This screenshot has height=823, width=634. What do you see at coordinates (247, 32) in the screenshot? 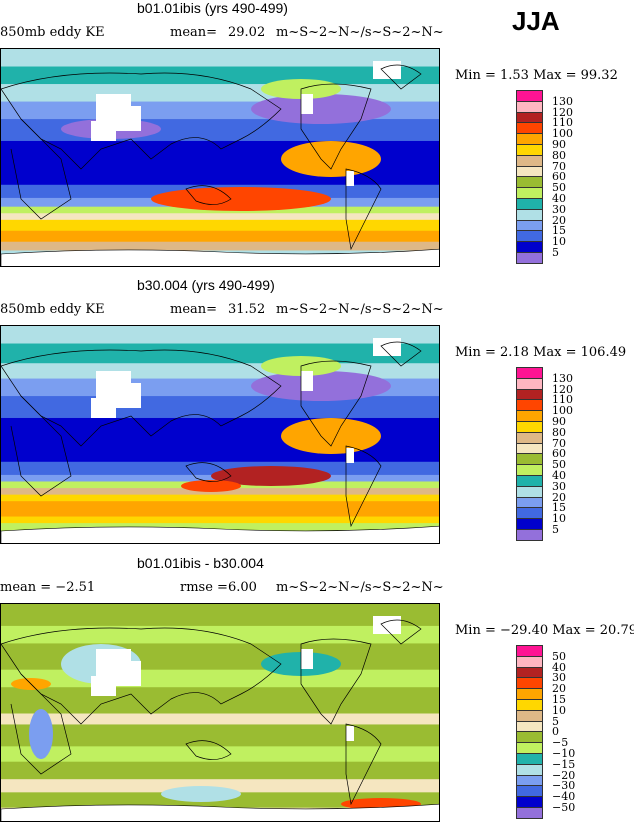
I see `stat-value: 29.02` at bounding box center [247, 32].